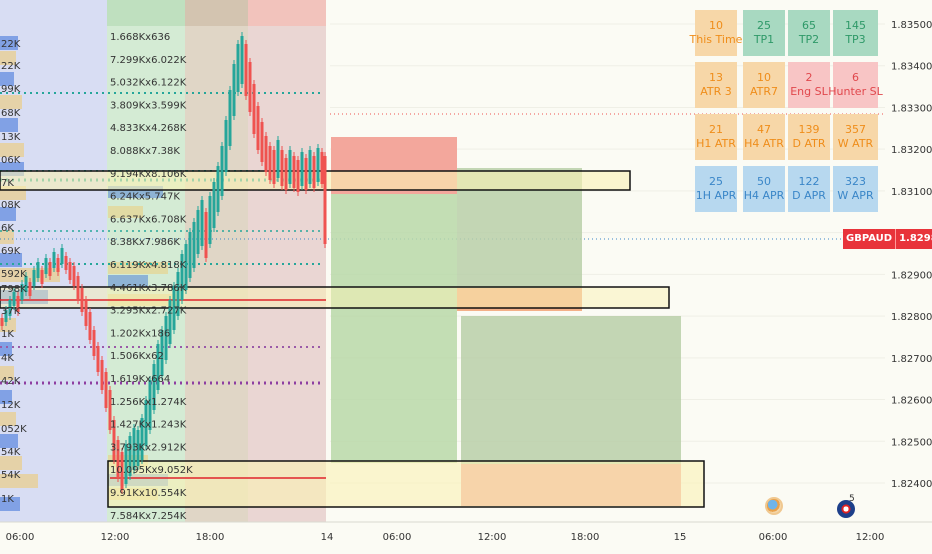 The image size is (932, 554). I want to click on stats-tile: 139 D ATR, so click(809, 137).